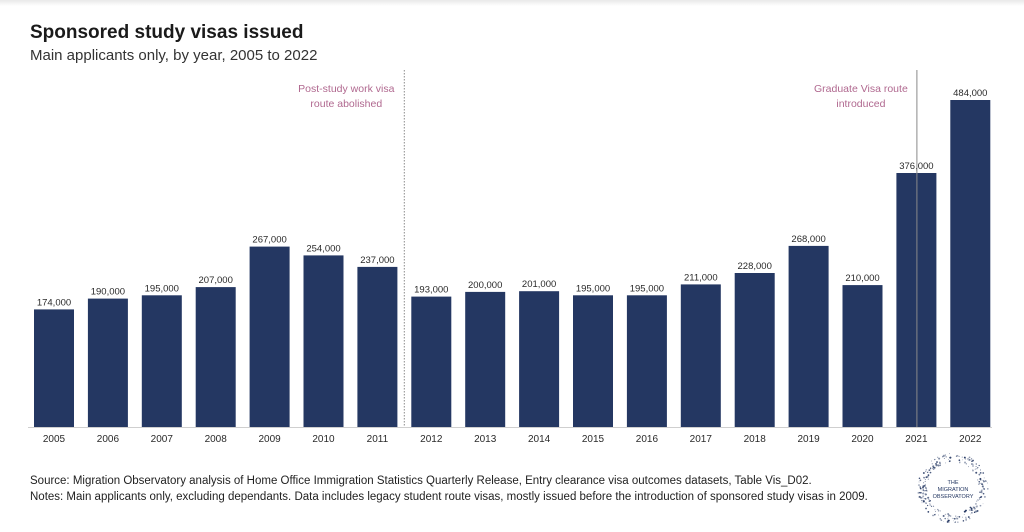 This screenshot has width=1024, height=532. What do you see at coordinates (953, 497) in the screenshot?
I see `logo-text-line: OBSERVATORY` at bounding box center [953, 497].